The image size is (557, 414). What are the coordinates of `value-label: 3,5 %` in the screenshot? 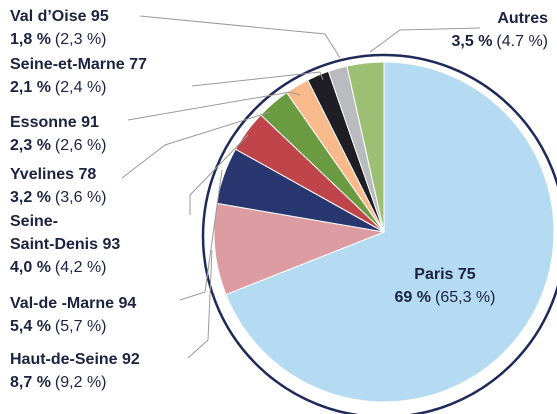 It's located at (472, 41).